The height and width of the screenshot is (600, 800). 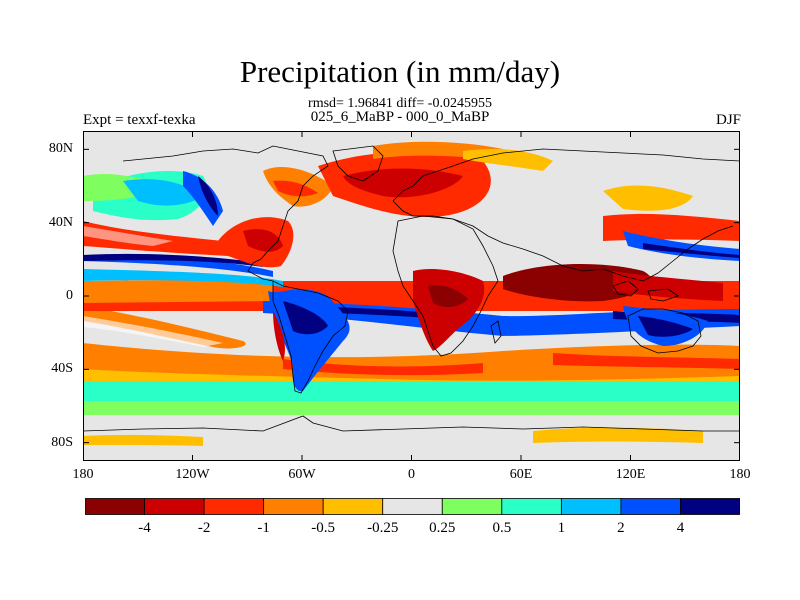 I want to click on stats-line: rmsd= 1.96841 diff= -0.0245955, so click(x=400, y=103).